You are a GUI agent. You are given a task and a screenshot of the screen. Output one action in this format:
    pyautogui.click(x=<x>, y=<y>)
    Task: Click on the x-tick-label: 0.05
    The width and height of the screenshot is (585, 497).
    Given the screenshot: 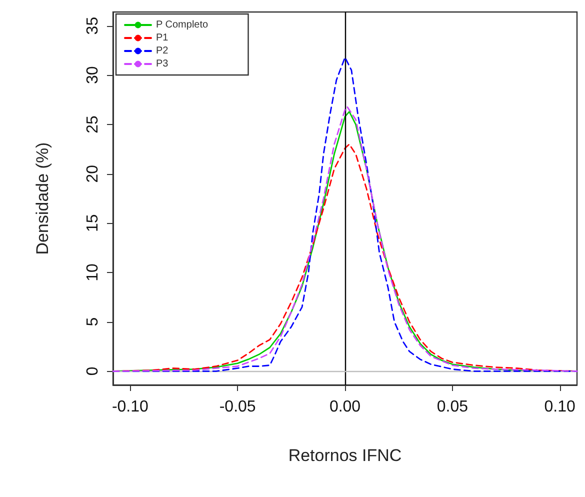 What is the action you would take?
    pyautogui.click(x=452, y=407)
    